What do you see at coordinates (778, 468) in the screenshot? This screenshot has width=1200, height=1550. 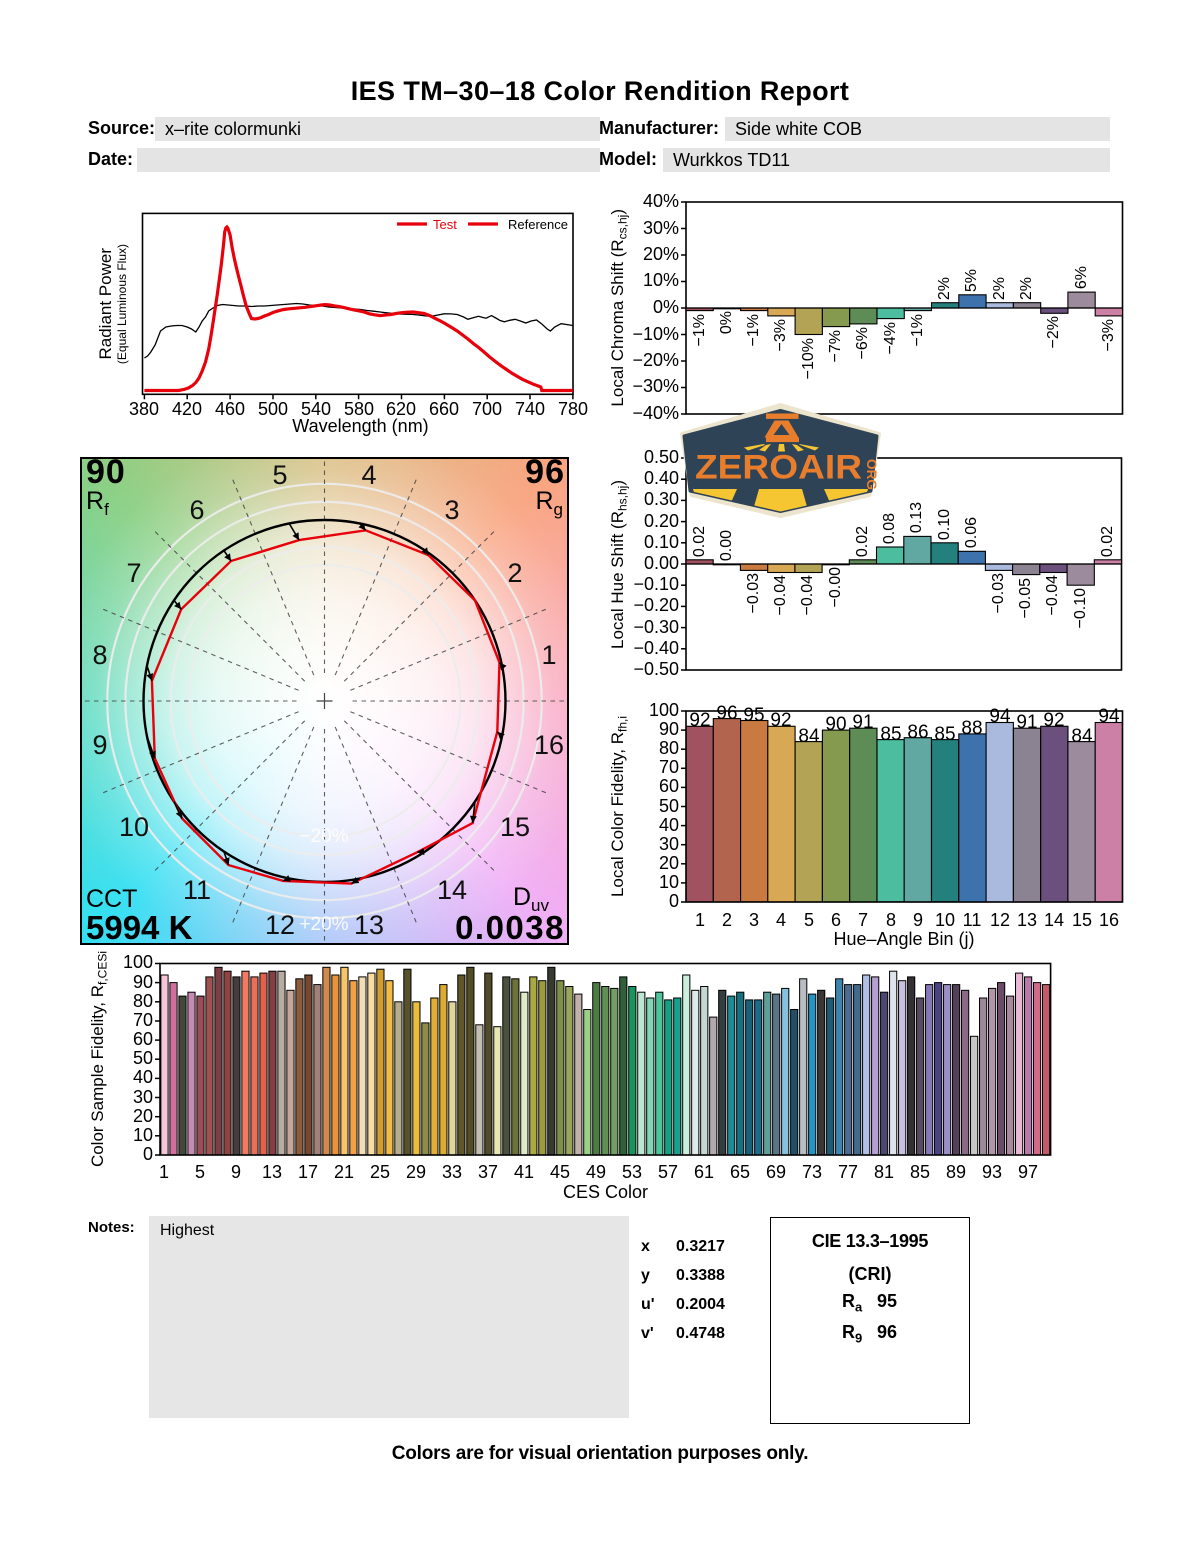 I see `svg-text: ZEROAIR` at bounding box center [778, 468].